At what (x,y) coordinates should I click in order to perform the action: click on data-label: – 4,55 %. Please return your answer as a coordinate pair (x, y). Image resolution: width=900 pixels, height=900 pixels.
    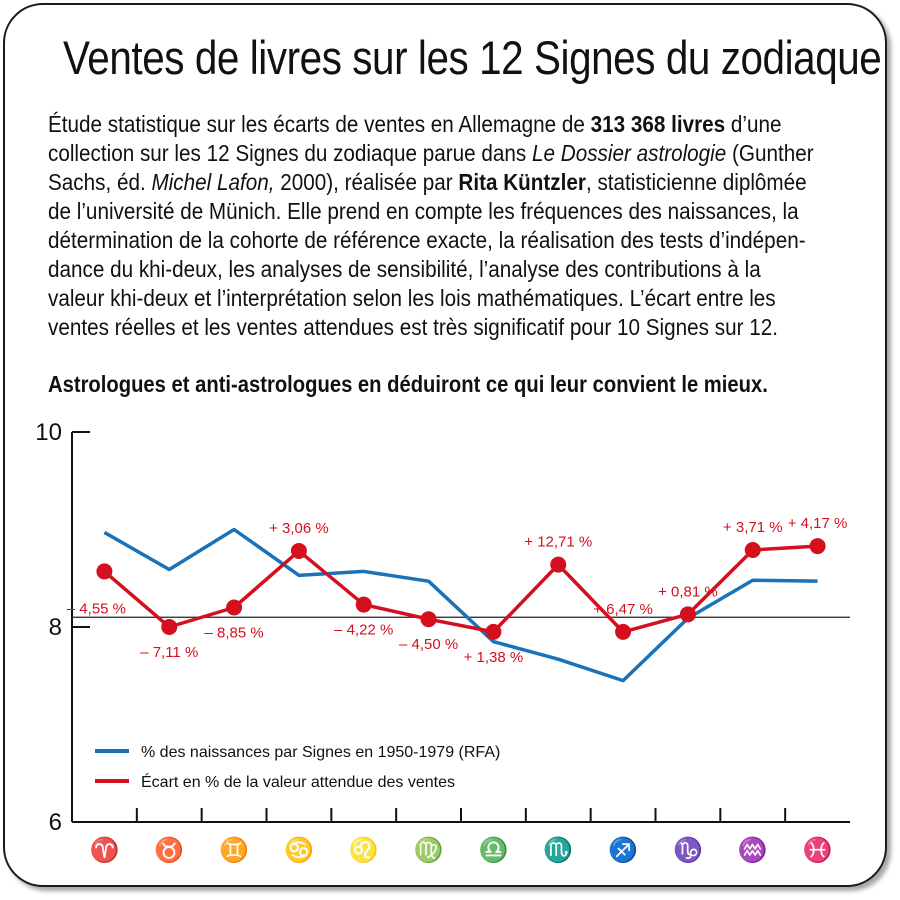
    Looking at the image, I should click on (96, 608).